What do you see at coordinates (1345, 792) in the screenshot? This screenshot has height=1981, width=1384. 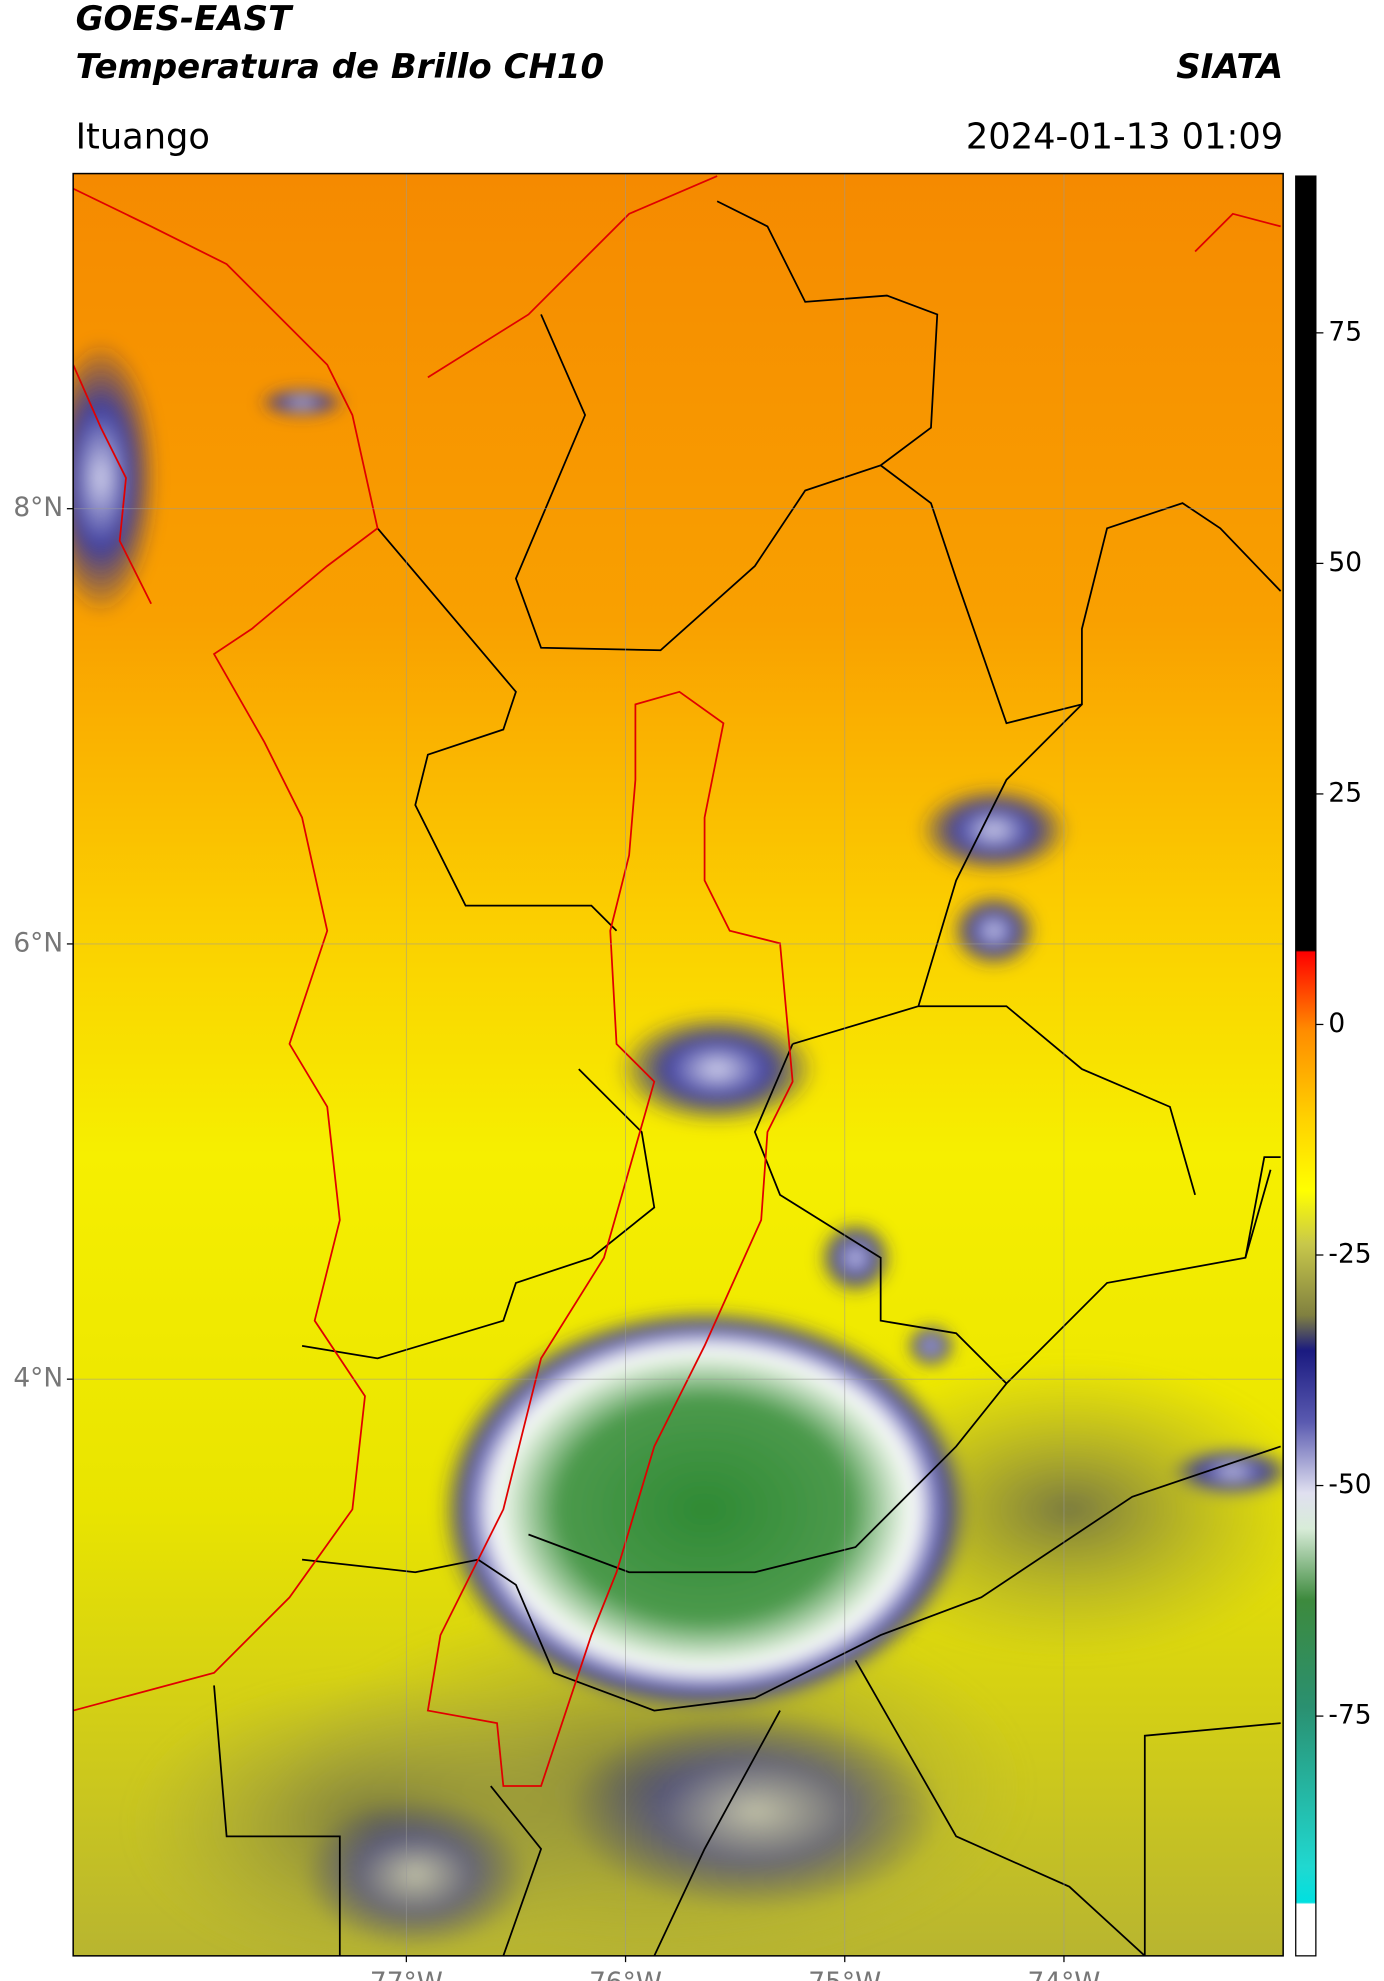 I see `colorbar-label: 25` at bounding box center [1345, 792].